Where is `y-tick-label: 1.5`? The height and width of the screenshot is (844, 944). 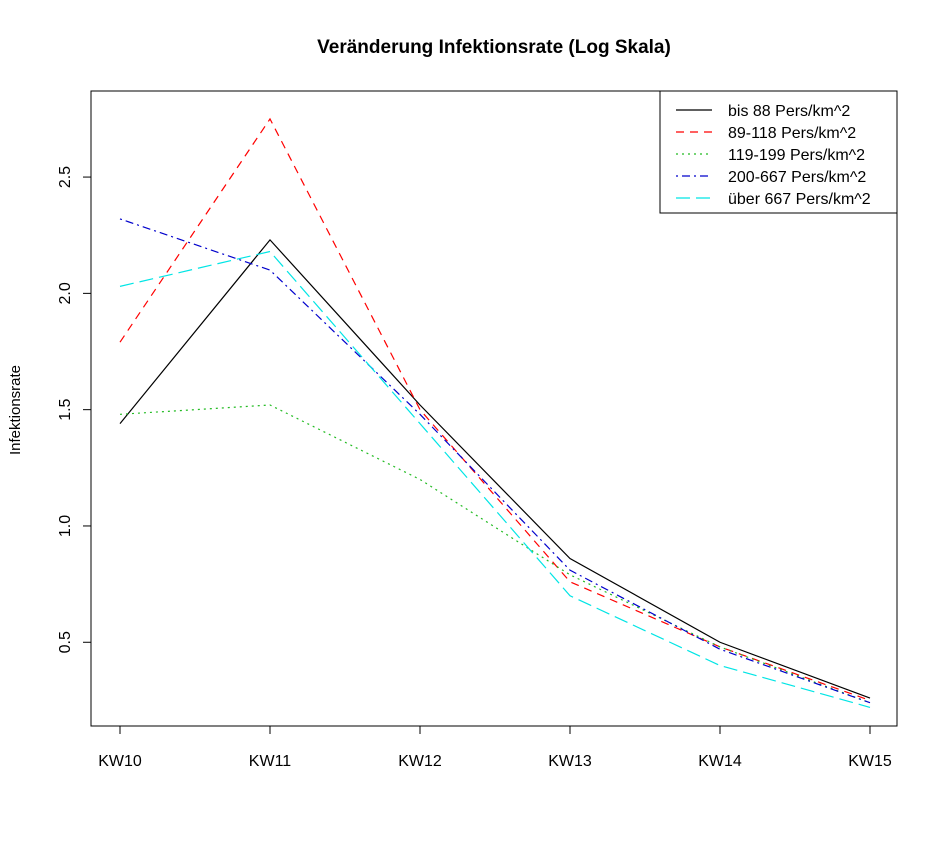
y-tick-label: 1.5 is located at coordinates (65, 409).